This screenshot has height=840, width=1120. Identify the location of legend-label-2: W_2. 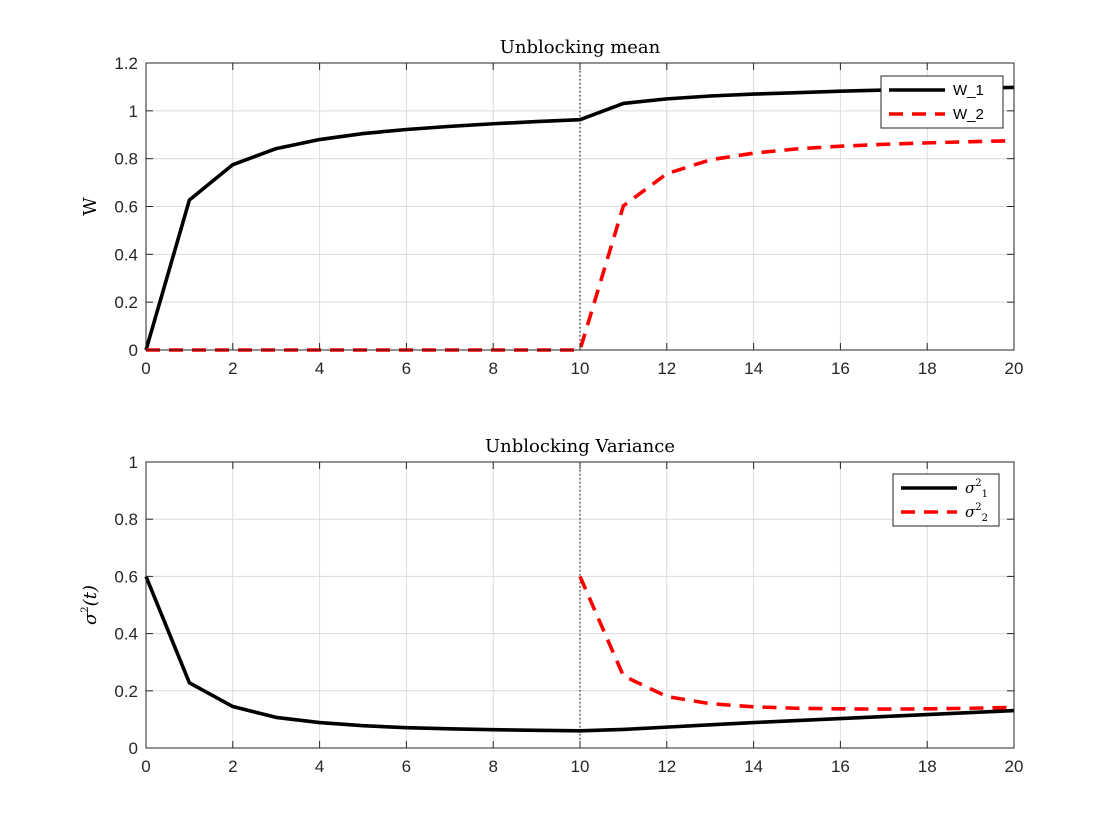
(968, 114).